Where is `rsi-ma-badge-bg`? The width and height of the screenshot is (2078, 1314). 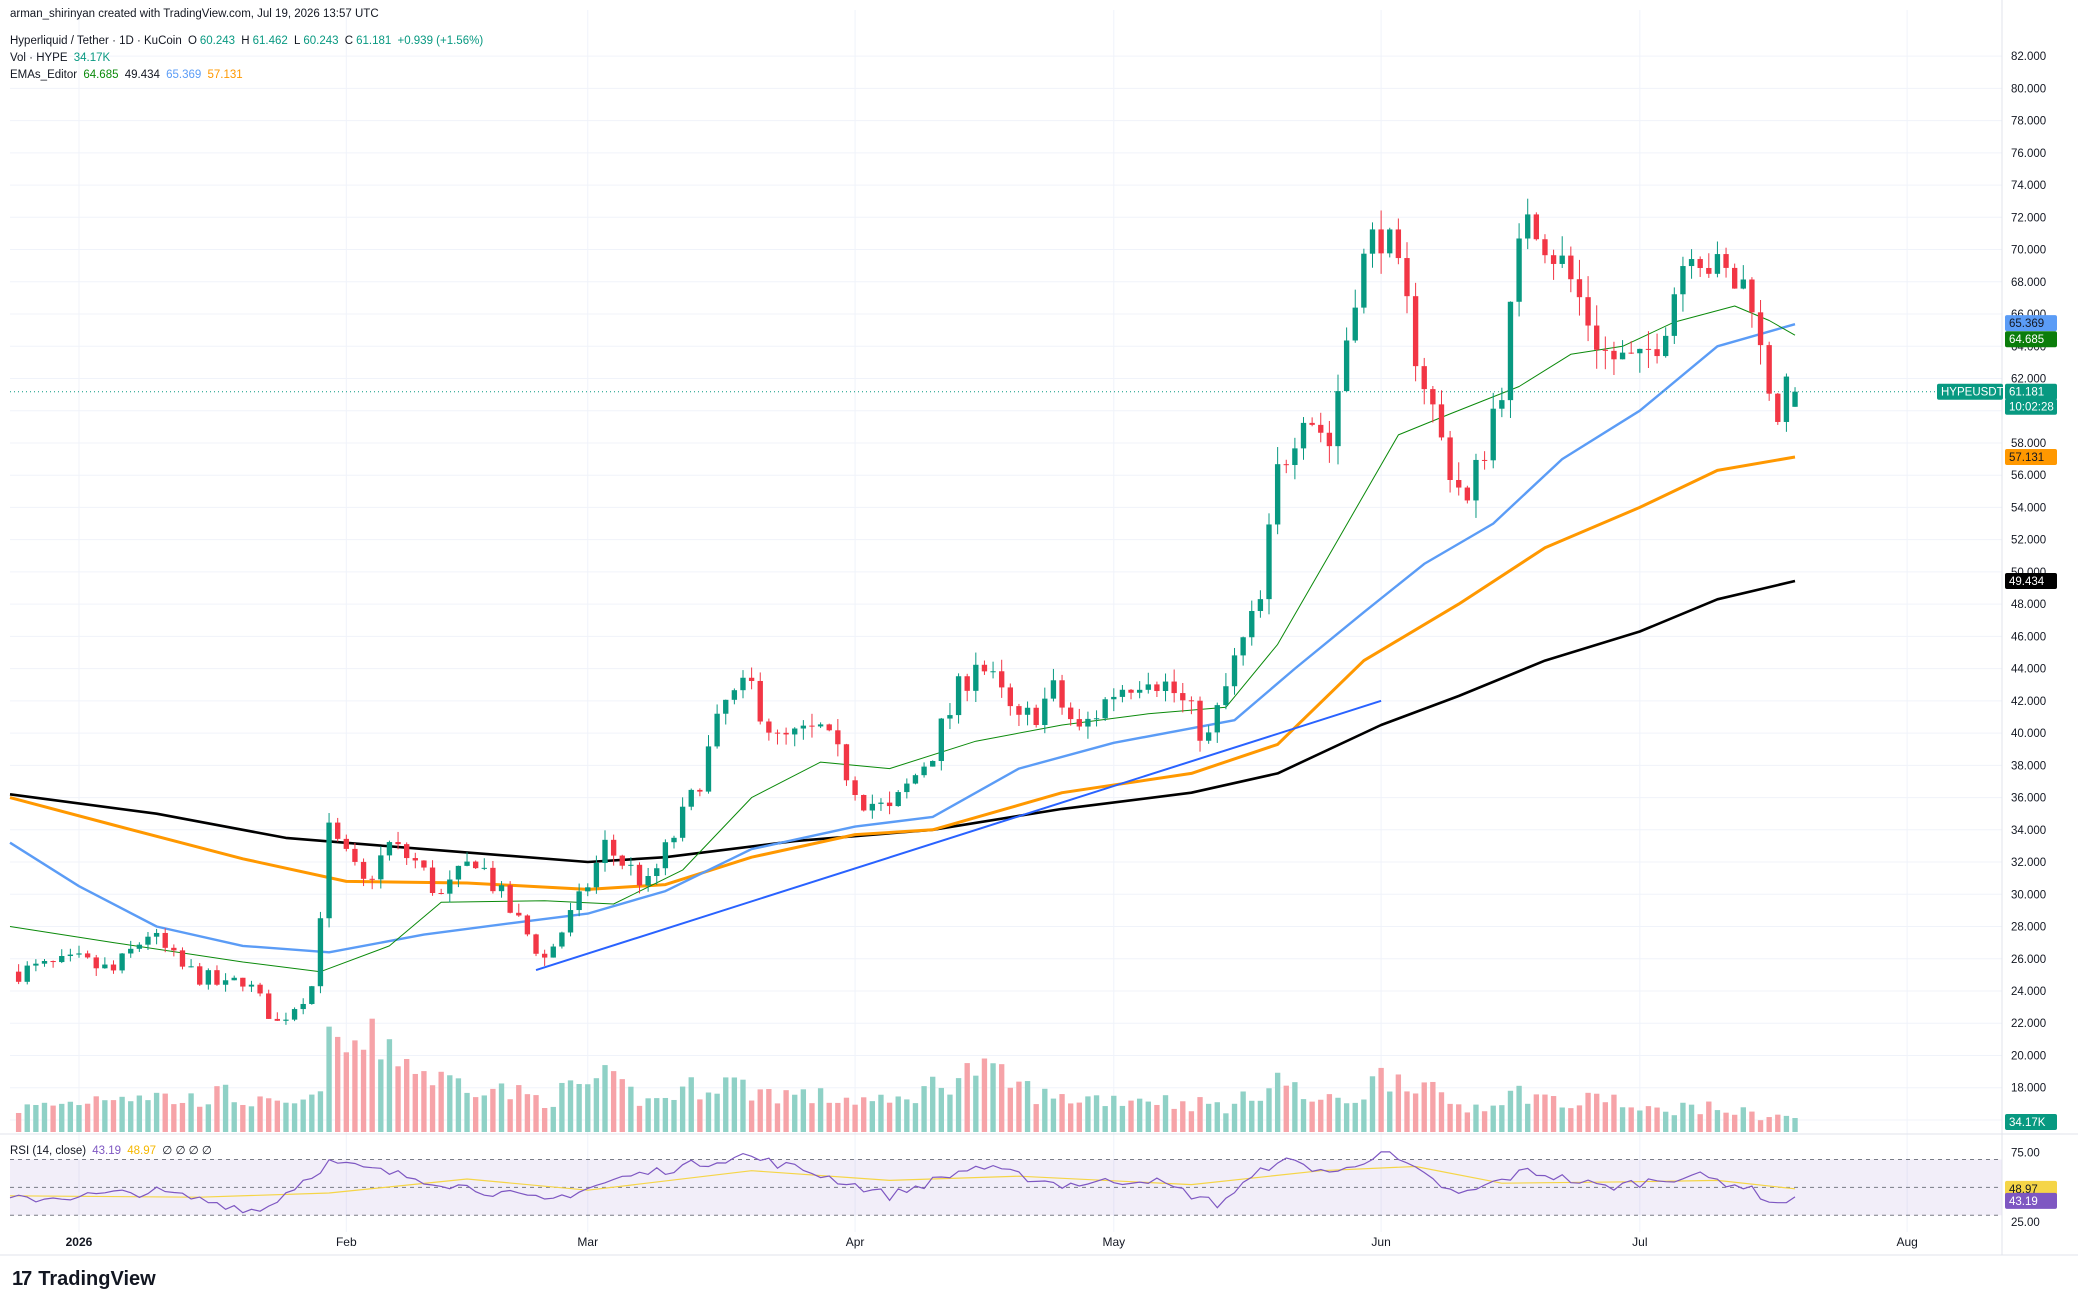
rsi-ma-badge-bg is located at coordinates (2031, 1188).